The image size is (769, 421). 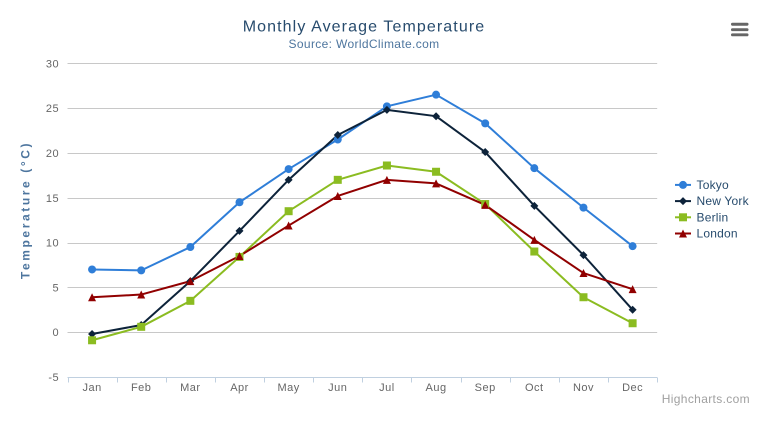 I want to click on svg-text: Temperature (°C), so click(x=26, y=210).